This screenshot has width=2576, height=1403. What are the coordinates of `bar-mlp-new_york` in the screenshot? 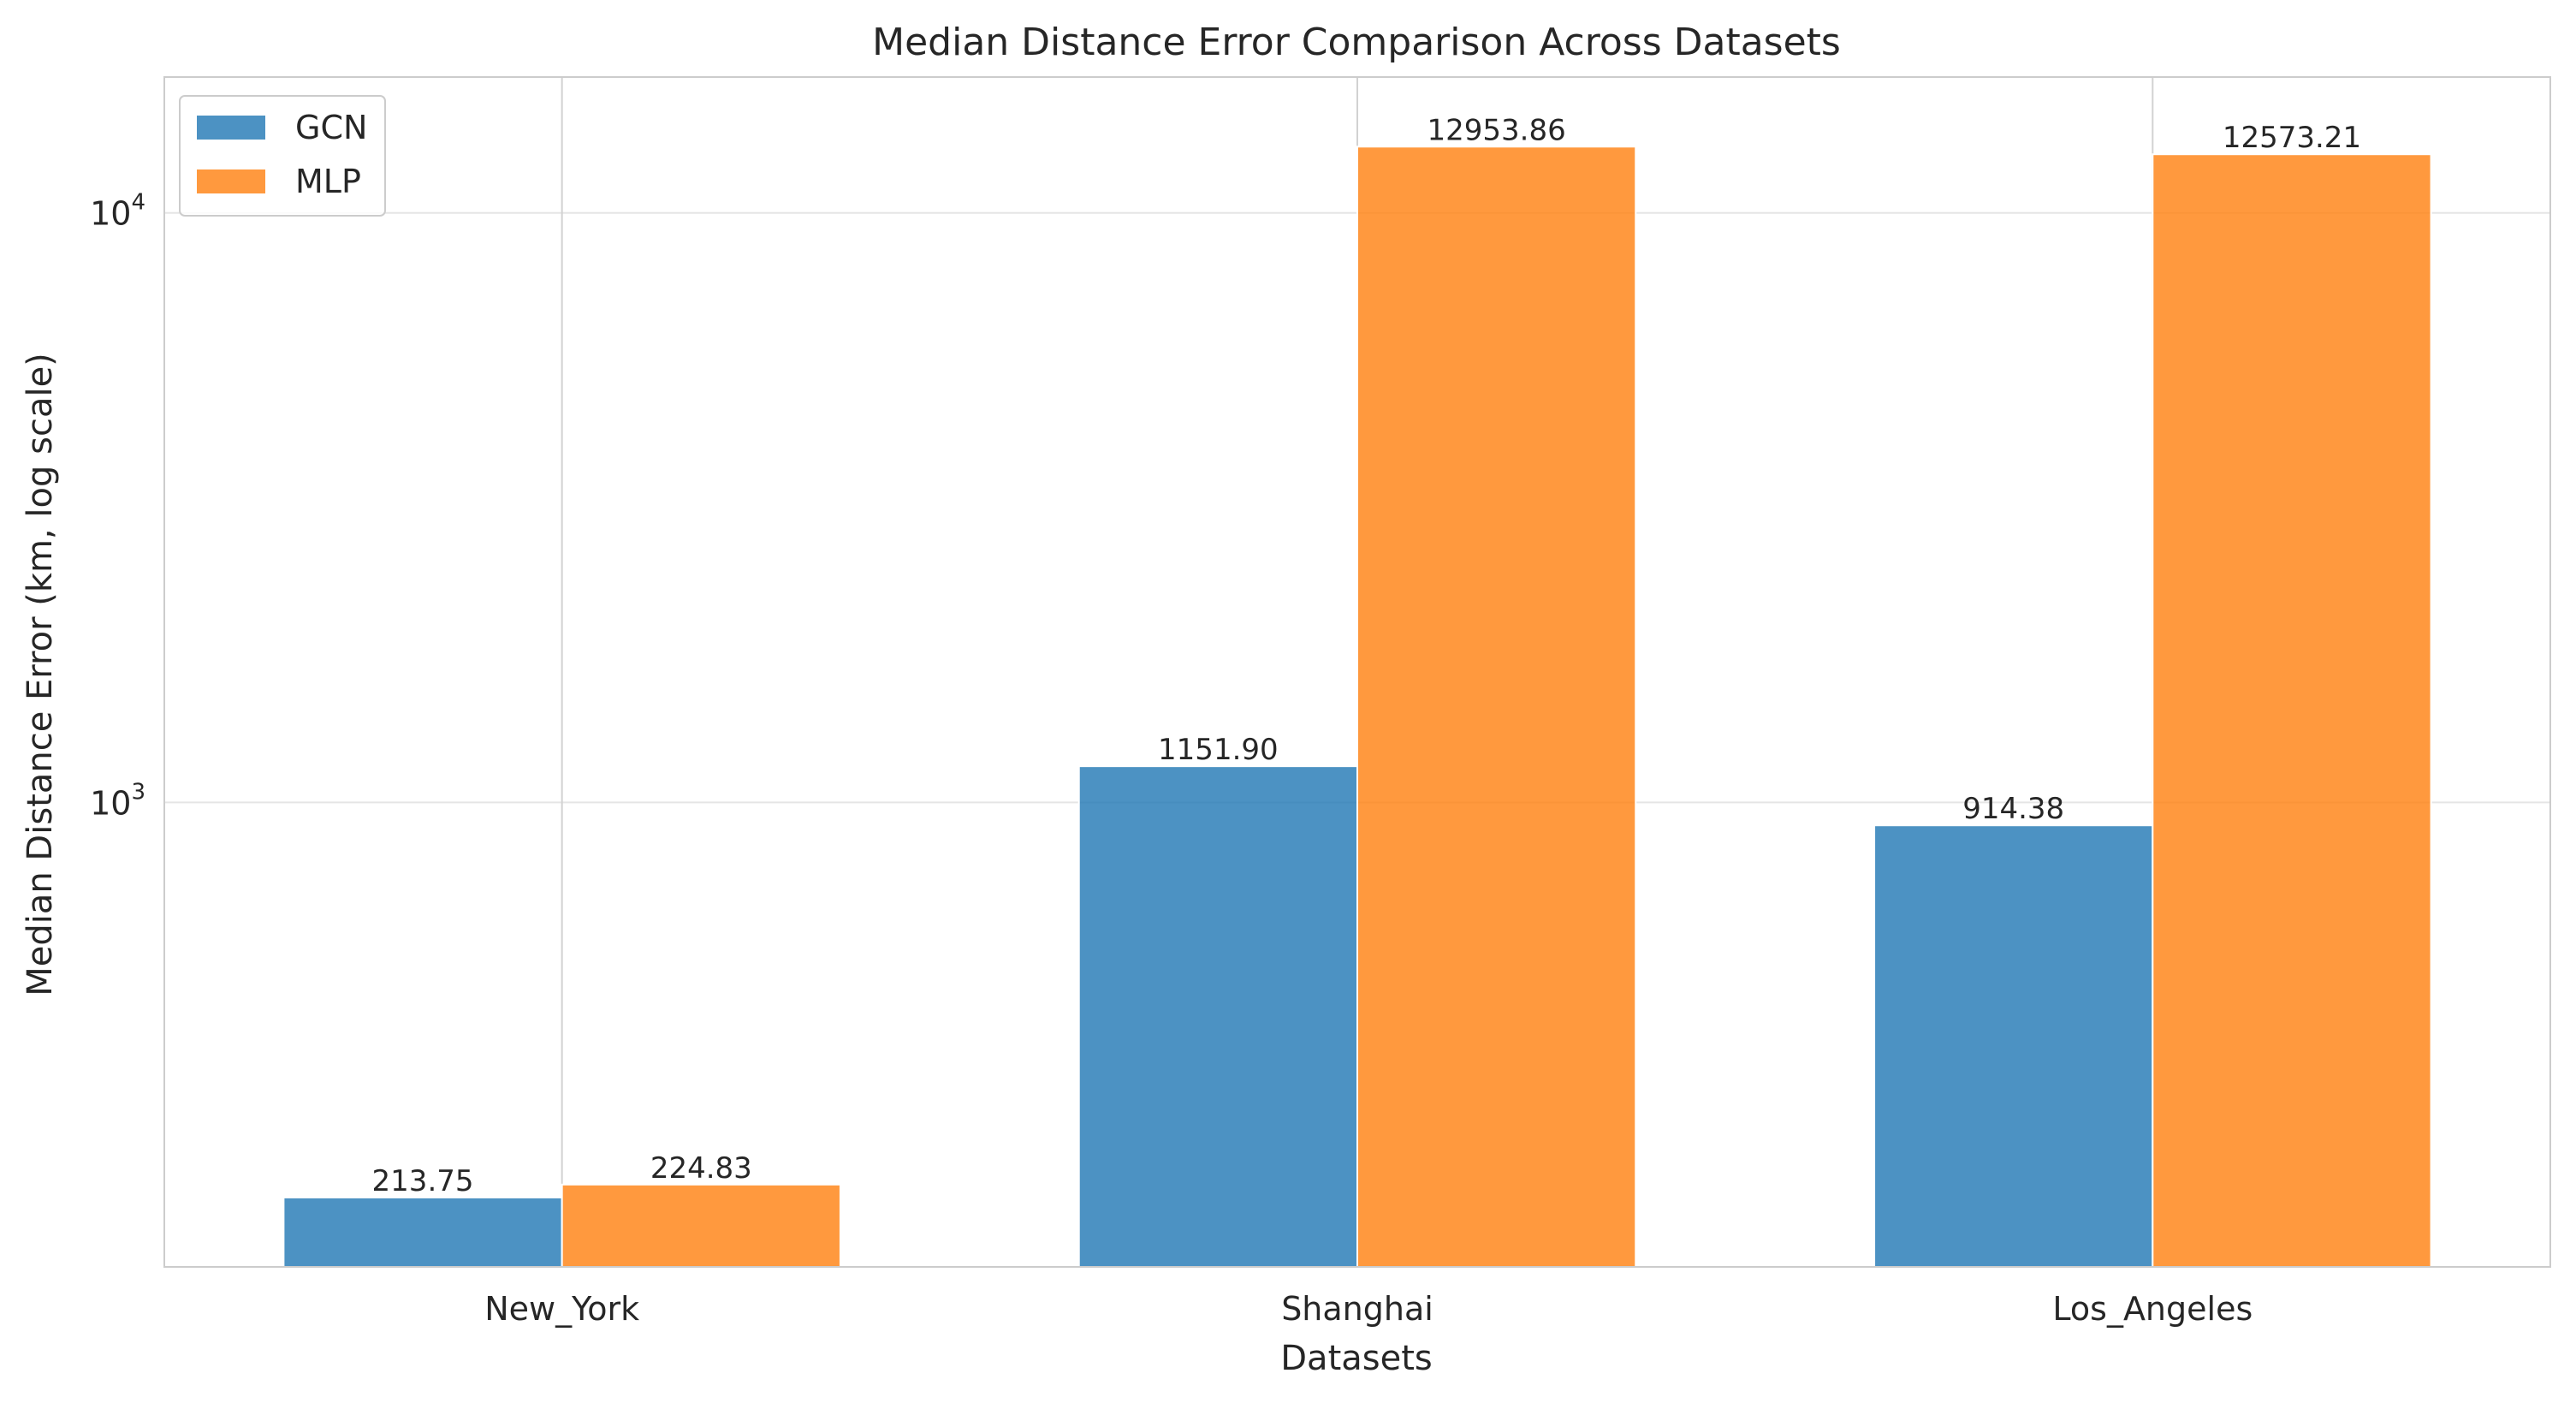 It's located at (701, 1226).